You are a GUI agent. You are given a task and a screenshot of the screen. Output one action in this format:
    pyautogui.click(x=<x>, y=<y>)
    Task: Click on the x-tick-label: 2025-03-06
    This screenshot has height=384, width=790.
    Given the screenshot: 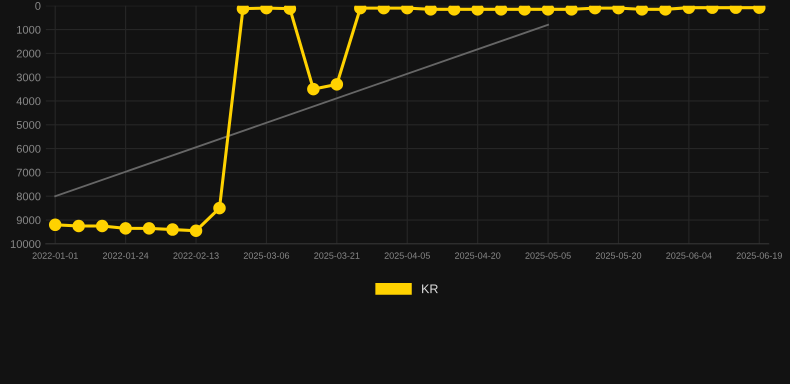 What is the action you would take?
    pyautogui.click(x=267, y=255)
    